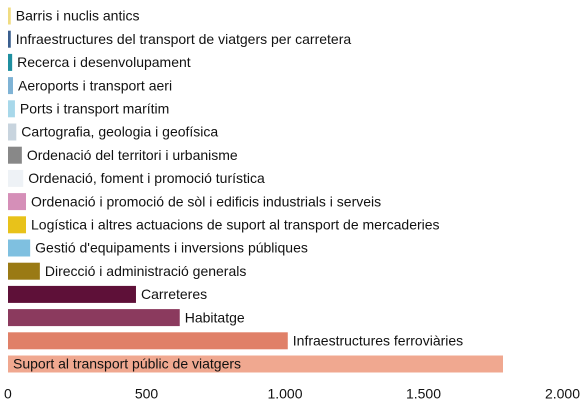 The height and width of the screenshot is (404, 583). What do you see at coordinates (147, 394) in the screenshot?
I see `x-tick-label: 500` at bounding box center [147, 394].